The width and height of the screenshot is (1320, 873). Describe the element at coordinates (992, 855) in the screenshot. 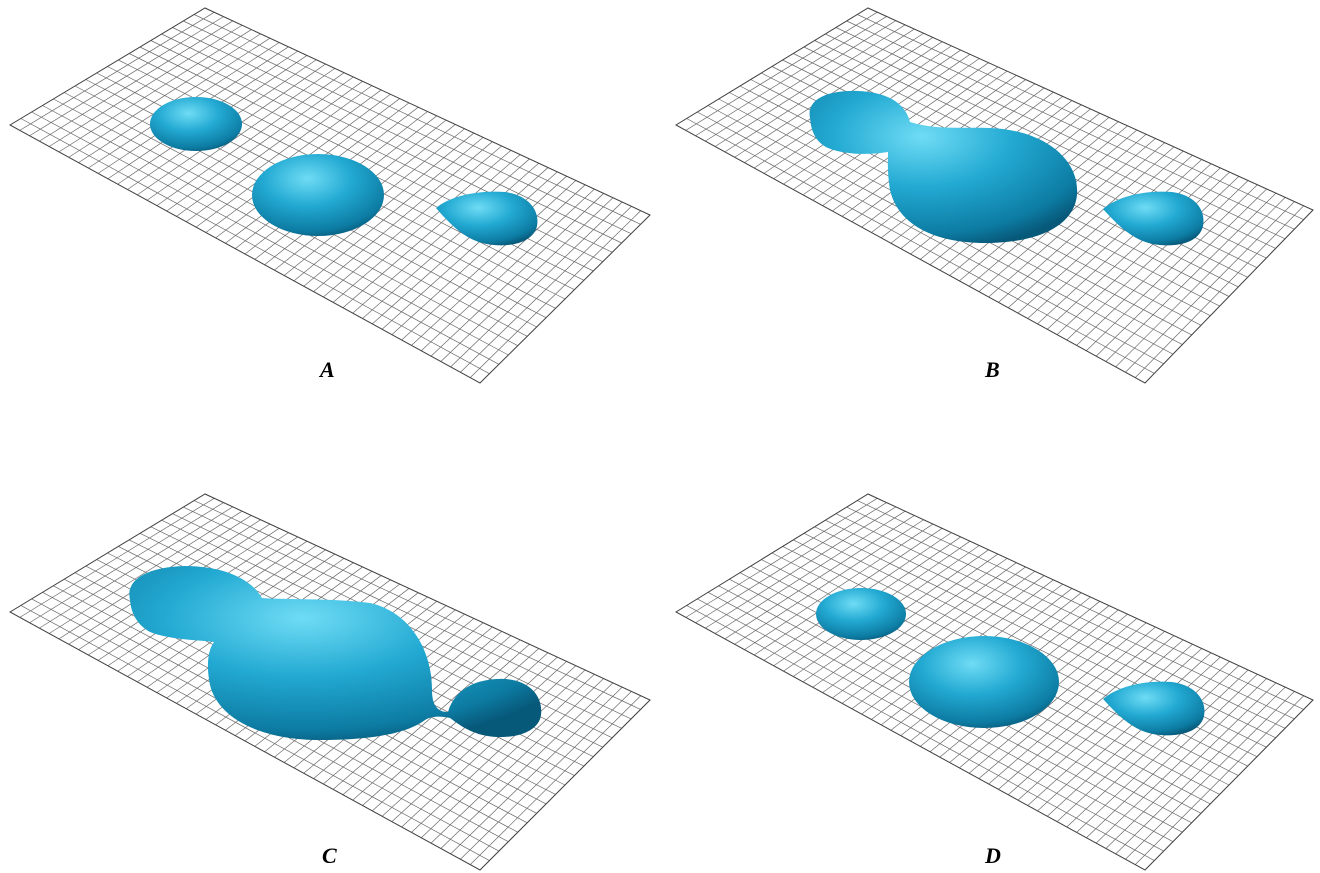

I see `panel-label-d: D` at that location.